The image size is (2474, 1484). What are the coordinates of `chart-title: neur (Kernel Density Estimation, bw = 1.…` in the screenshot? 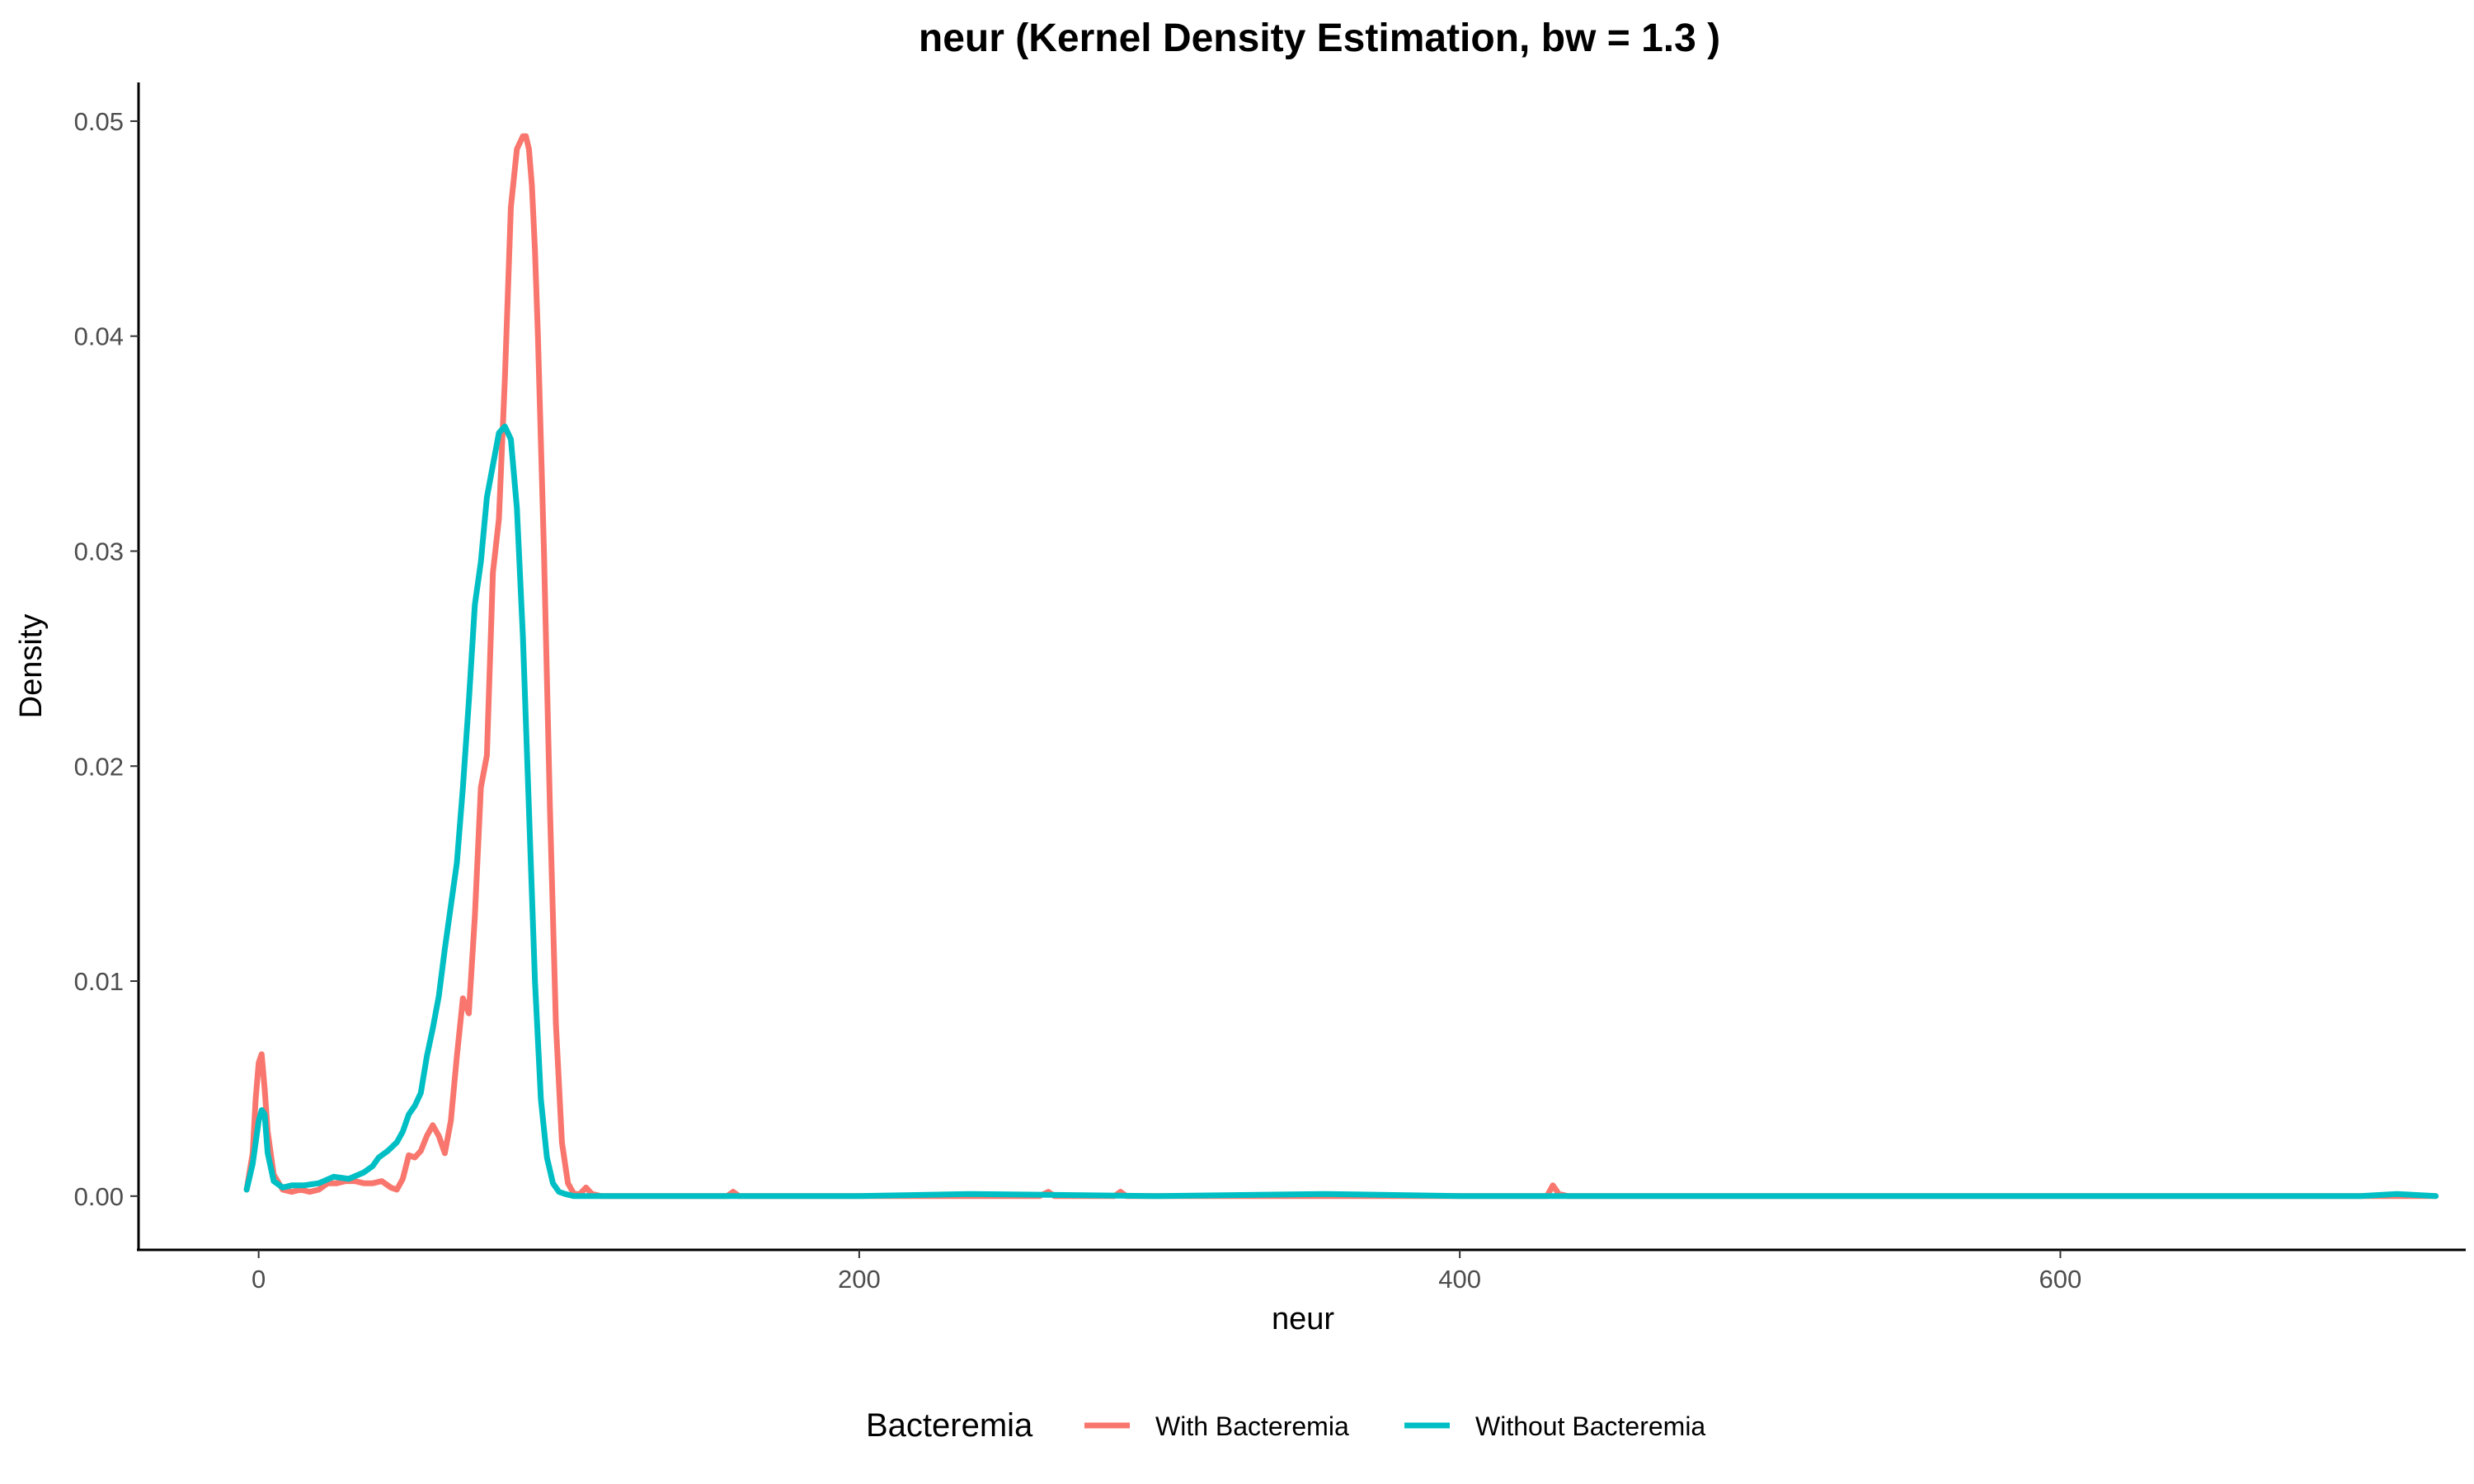 It's located at (1319, 38).